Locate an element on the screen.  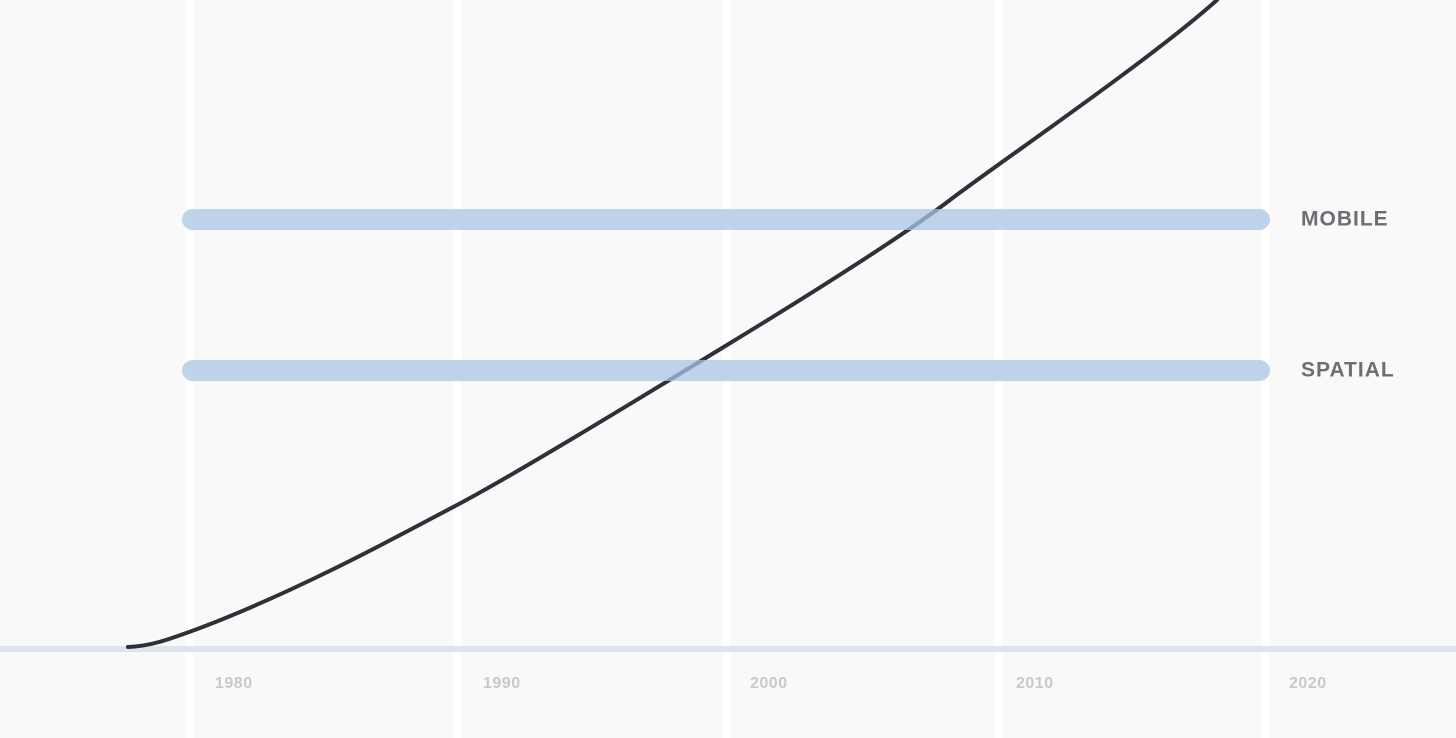
year-label: 1980 is located at coordinates (234, 683).